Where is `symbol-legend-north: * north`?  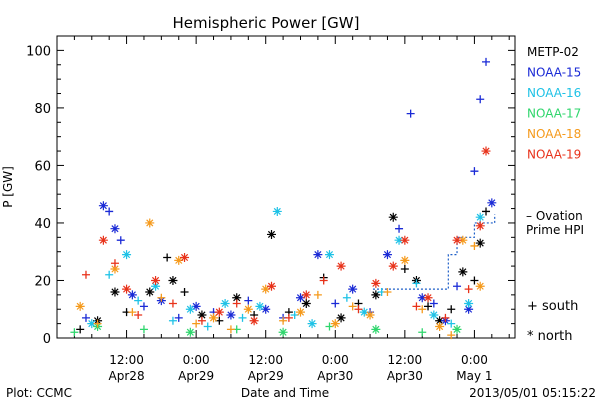
symbol-legend-north: * north is located at coordinates (550, 336).